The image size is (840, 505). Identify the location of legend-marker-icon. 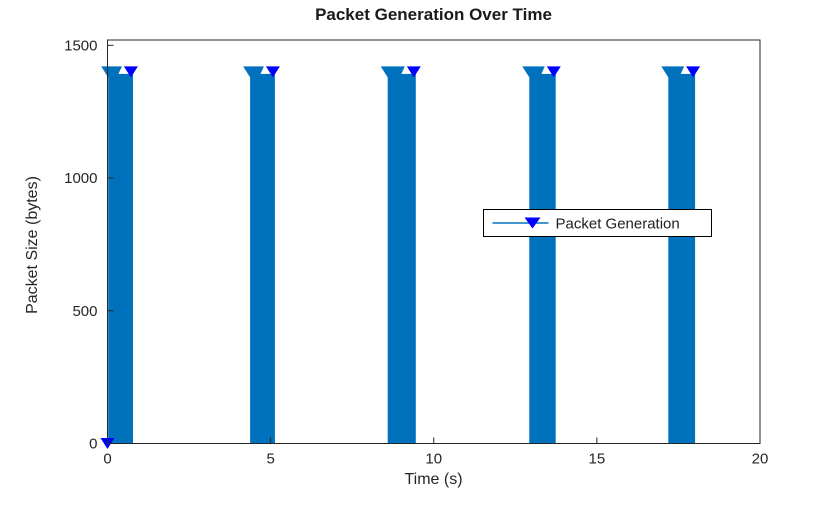
(532, 223).